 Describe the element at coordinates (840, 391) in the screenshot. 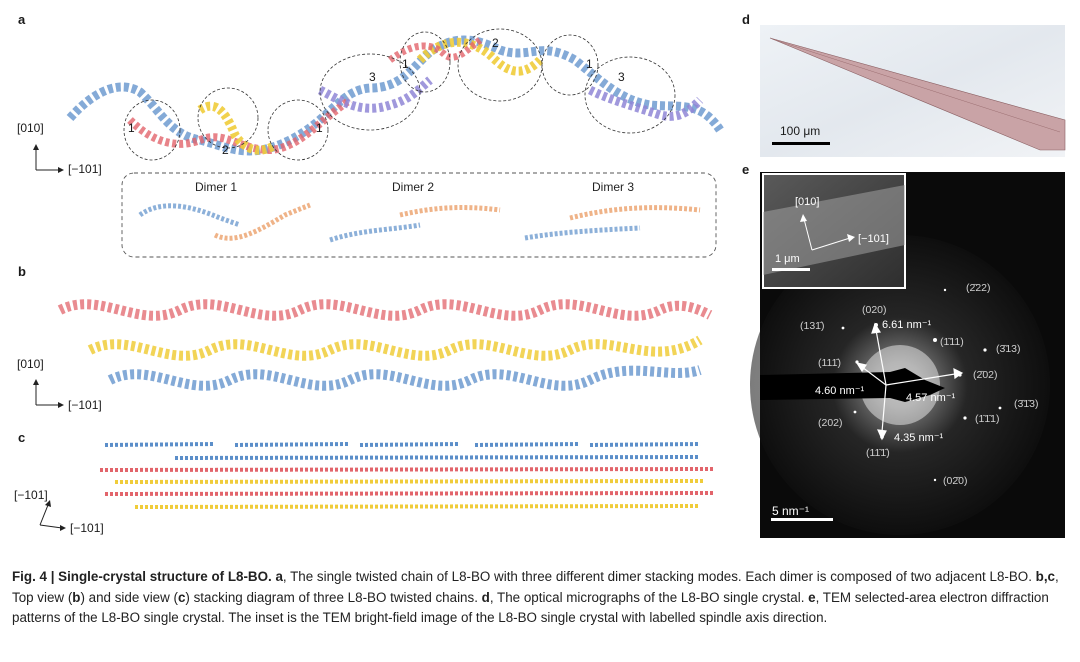

I see `spacing-label: 4.60 nm⁻¹` at that location.